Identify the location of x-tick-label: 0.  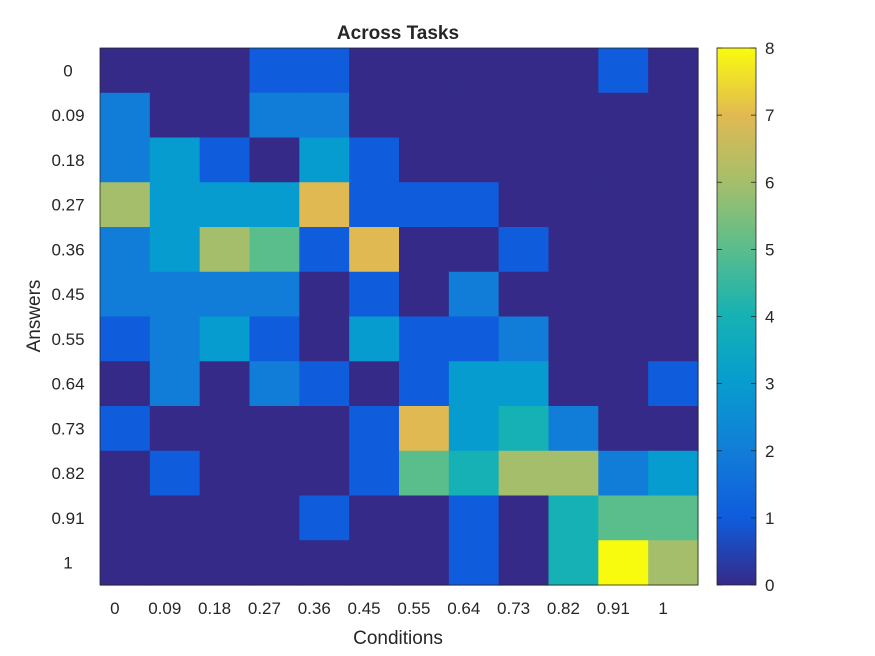
(114, 608).